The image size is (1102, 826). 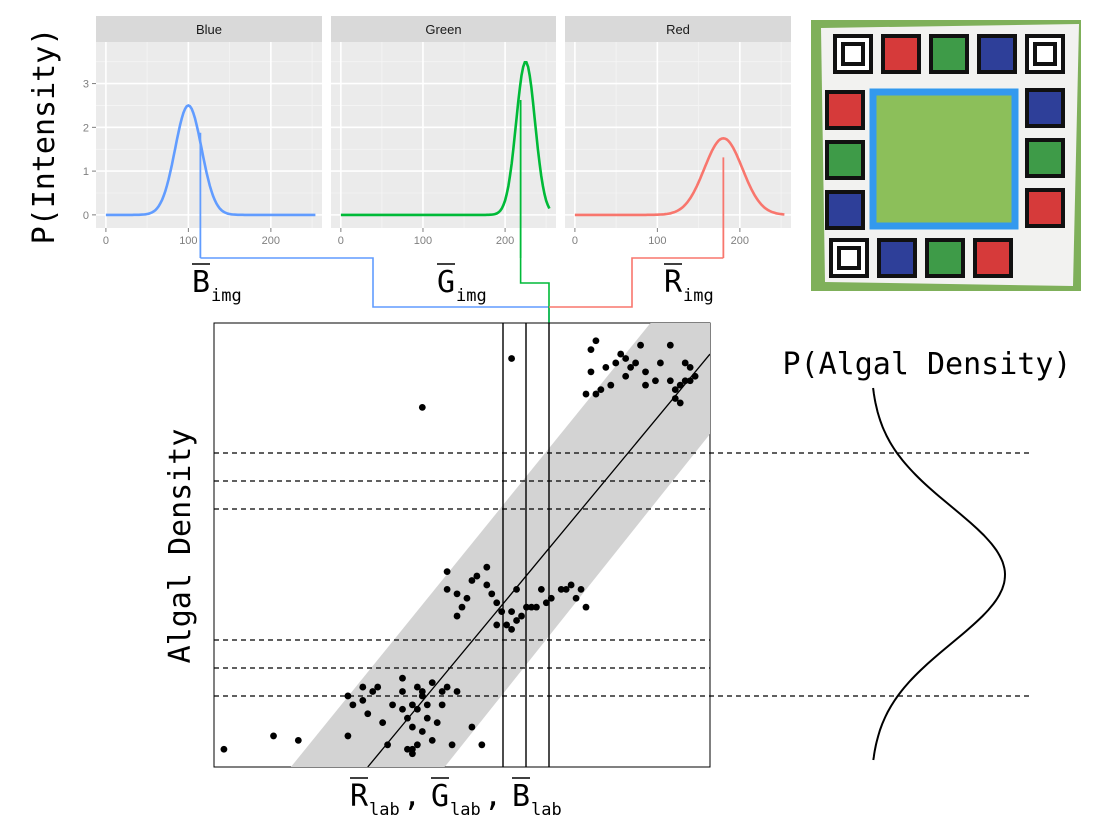 What do you see at coordinates (209, 29) in the screenshot?
I see `strip-label: Blue` at bounding box center [209, 29].